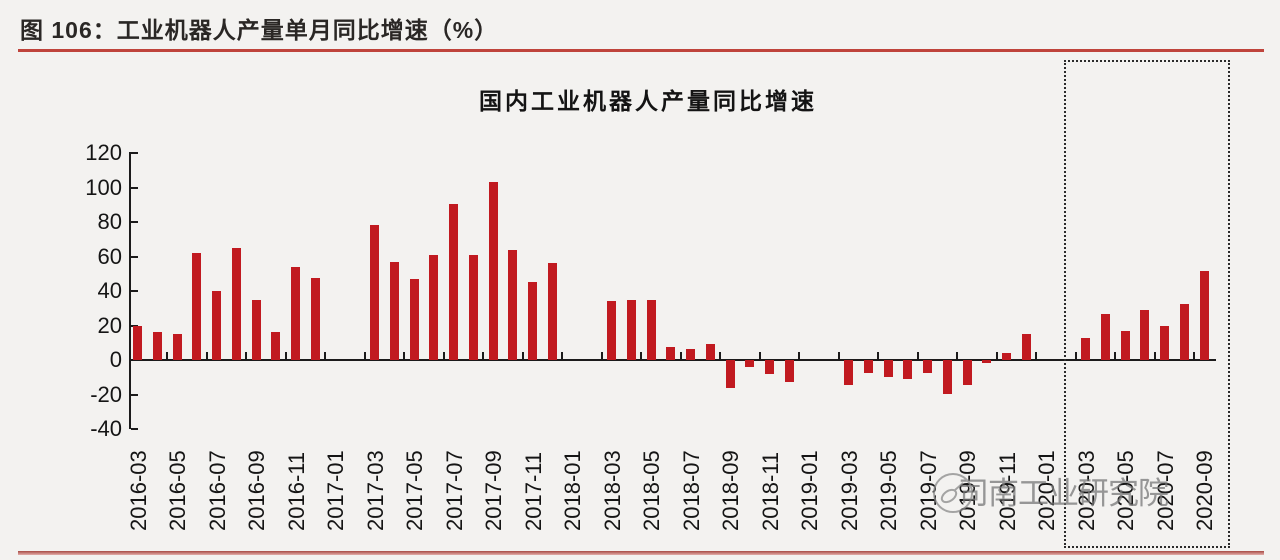 This screenshot has height=560, width=1280. Describe the element at coordinates (572, 490) in the screenshot. I see `x-tick-label: 2018-01` at that location.